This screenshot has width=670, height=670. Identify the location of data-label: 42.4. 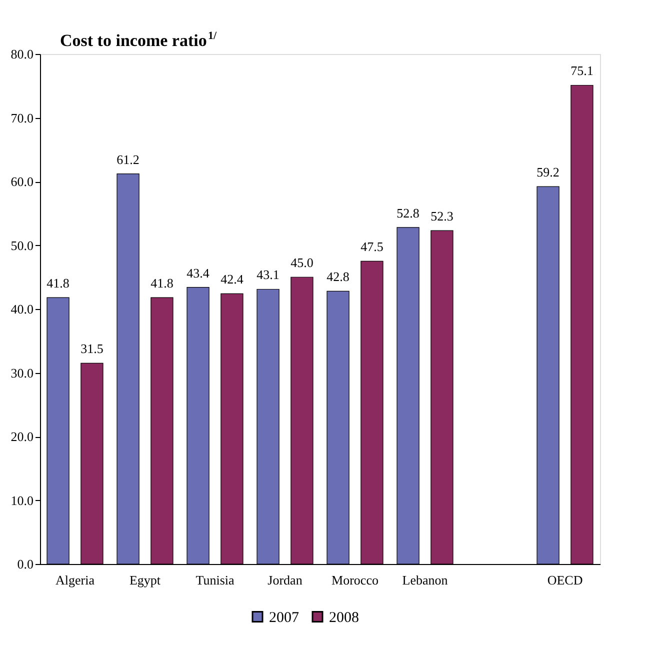
(232, 279).